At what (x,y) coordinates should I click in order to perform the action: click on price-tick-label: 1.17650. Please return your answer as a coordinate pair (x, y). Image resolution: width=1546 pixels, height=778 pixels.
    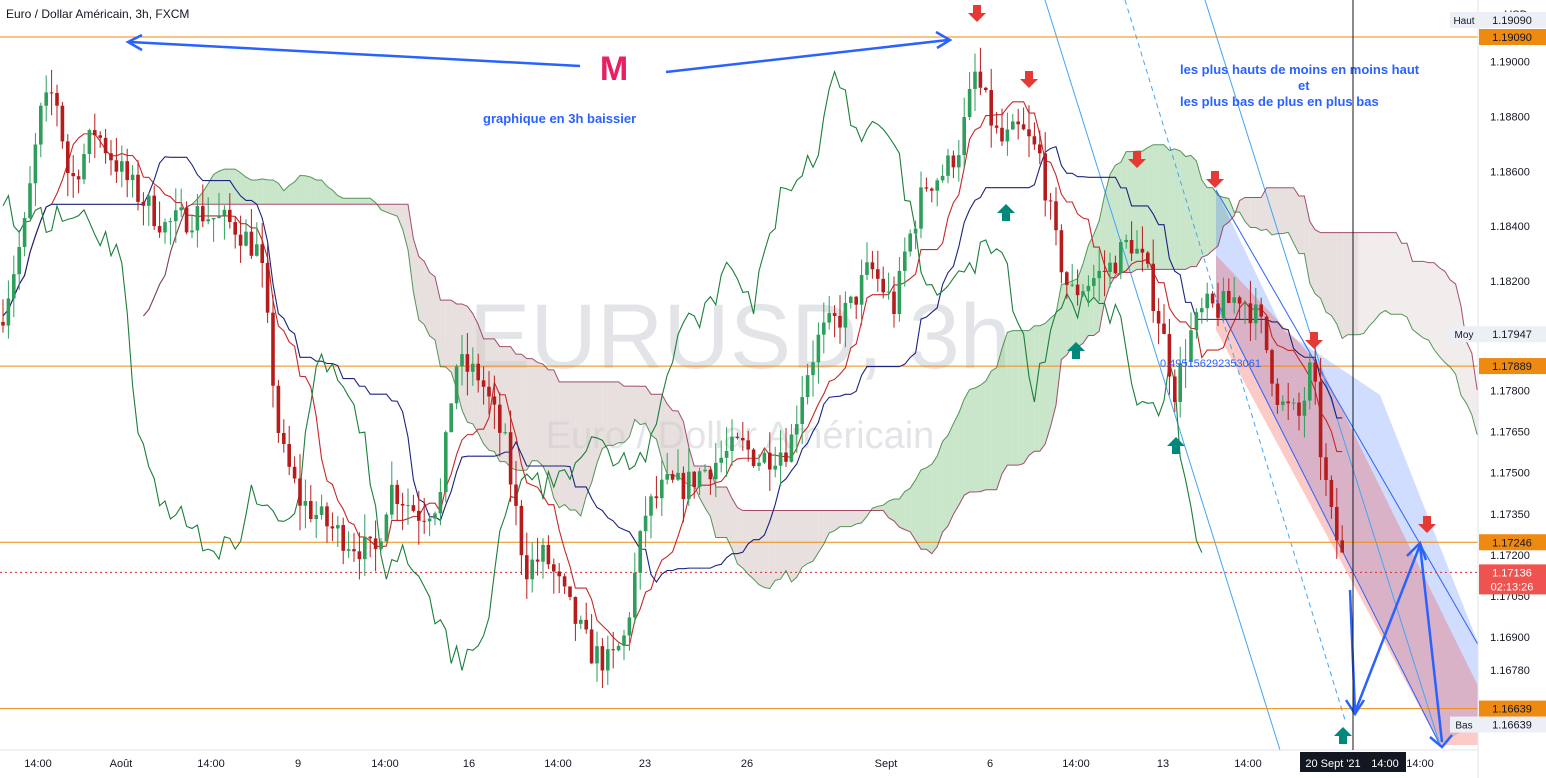
    Looking at the image, I should click on (1510, 433).